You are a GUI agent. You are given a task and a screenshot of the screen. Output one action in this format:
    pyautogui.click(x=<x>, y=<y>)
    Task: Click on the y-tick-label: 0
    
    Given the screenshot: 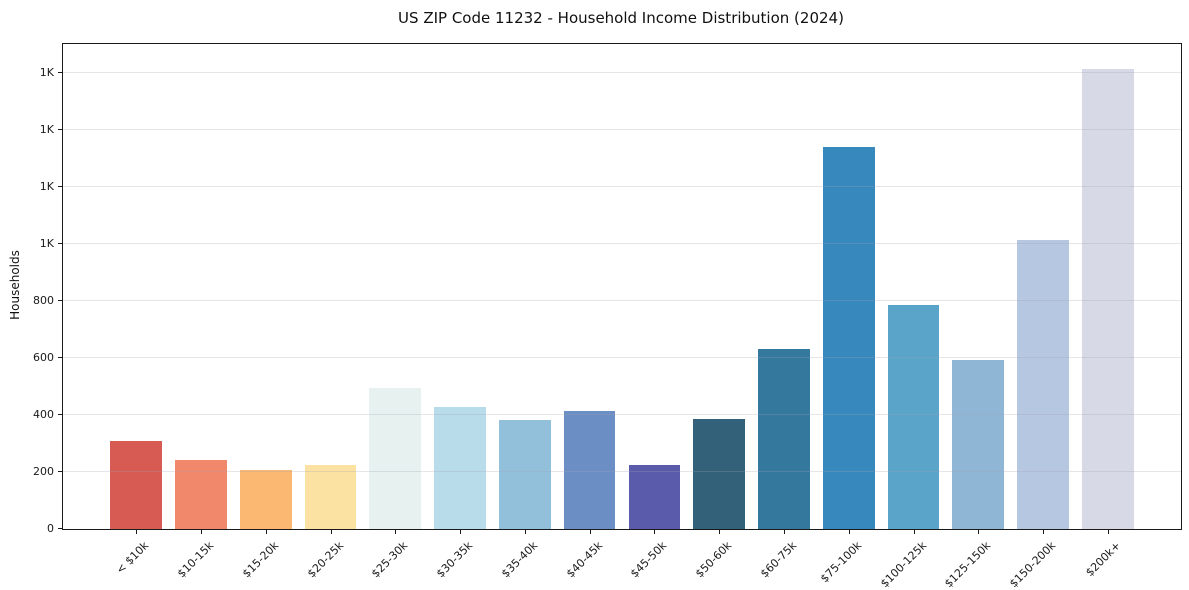 What is the action you would take?
    pyautogui.click(x=50, y=528)
    